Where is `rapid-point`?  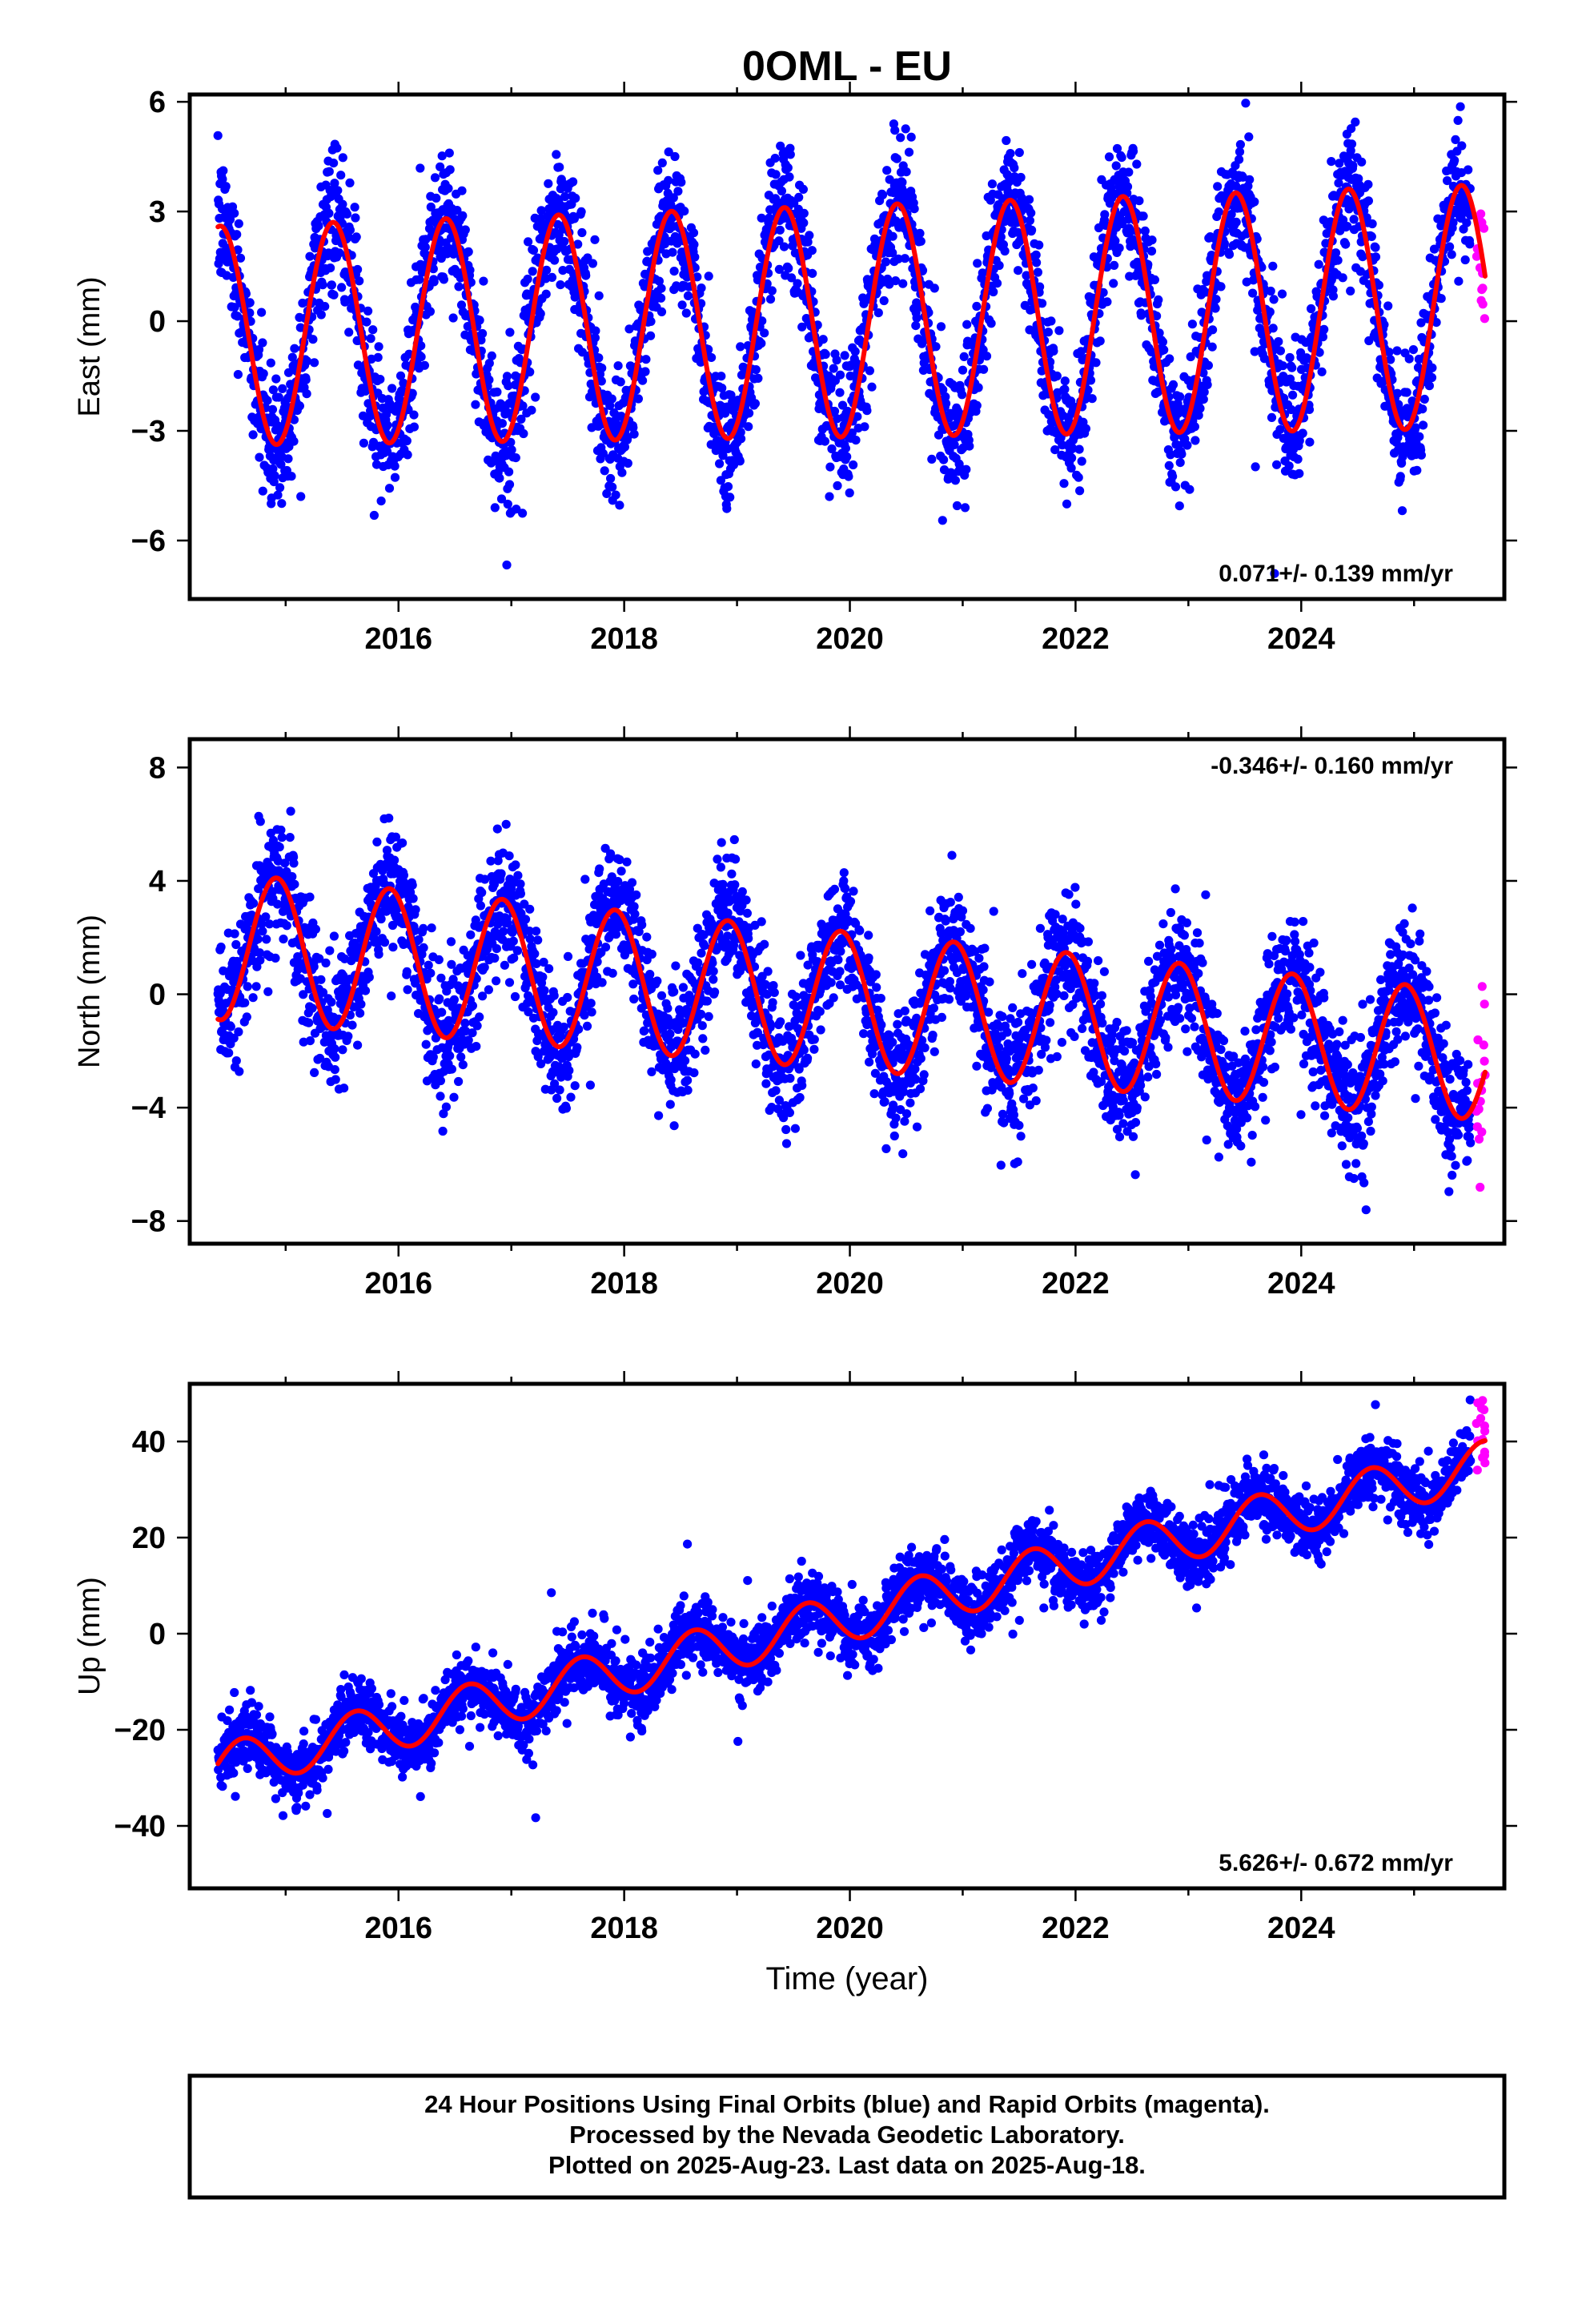 rapid-point is located at coordinates (1482, 290).